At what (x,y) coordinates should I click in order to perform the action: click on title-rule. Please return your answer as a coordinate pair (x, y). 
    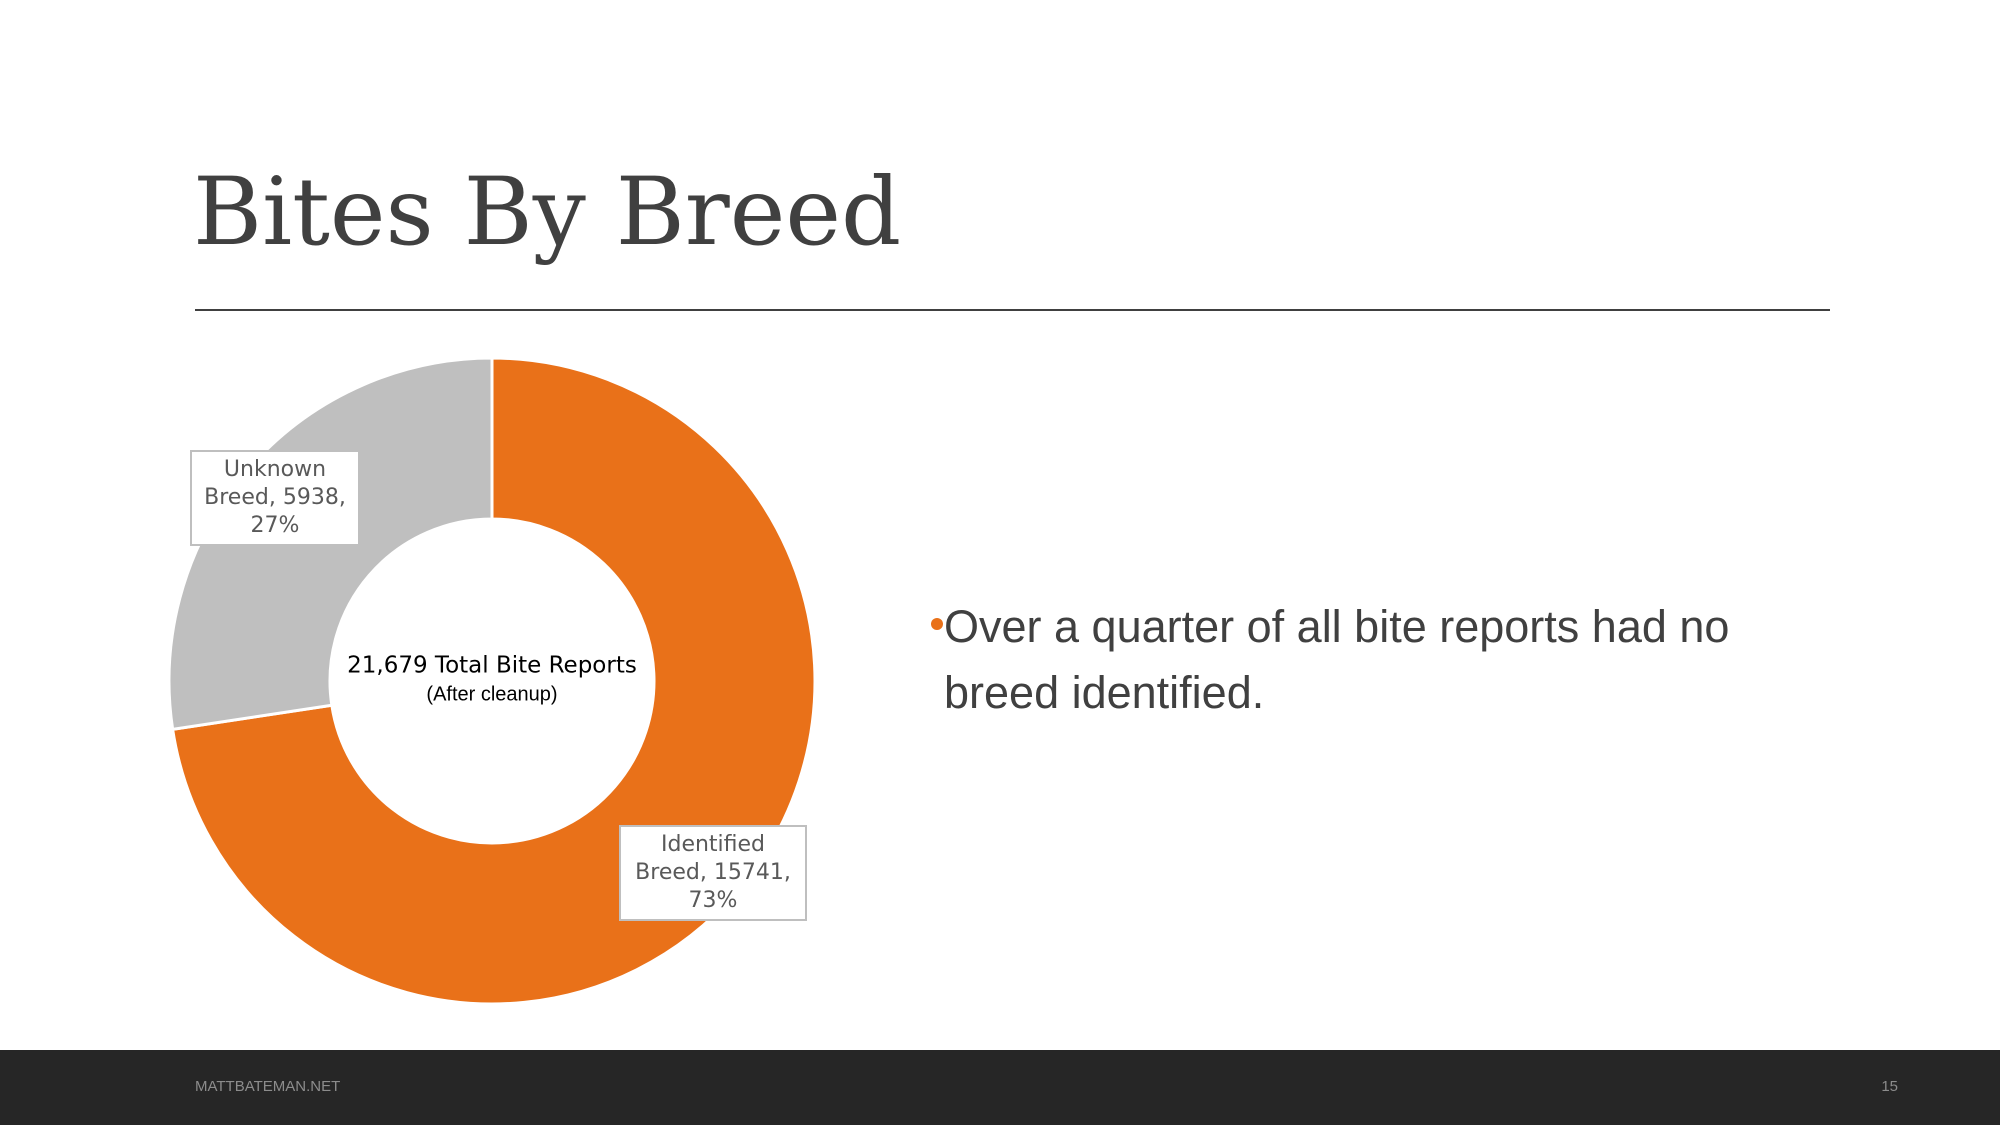
    Looking at the image, I should click on (1012, 310).